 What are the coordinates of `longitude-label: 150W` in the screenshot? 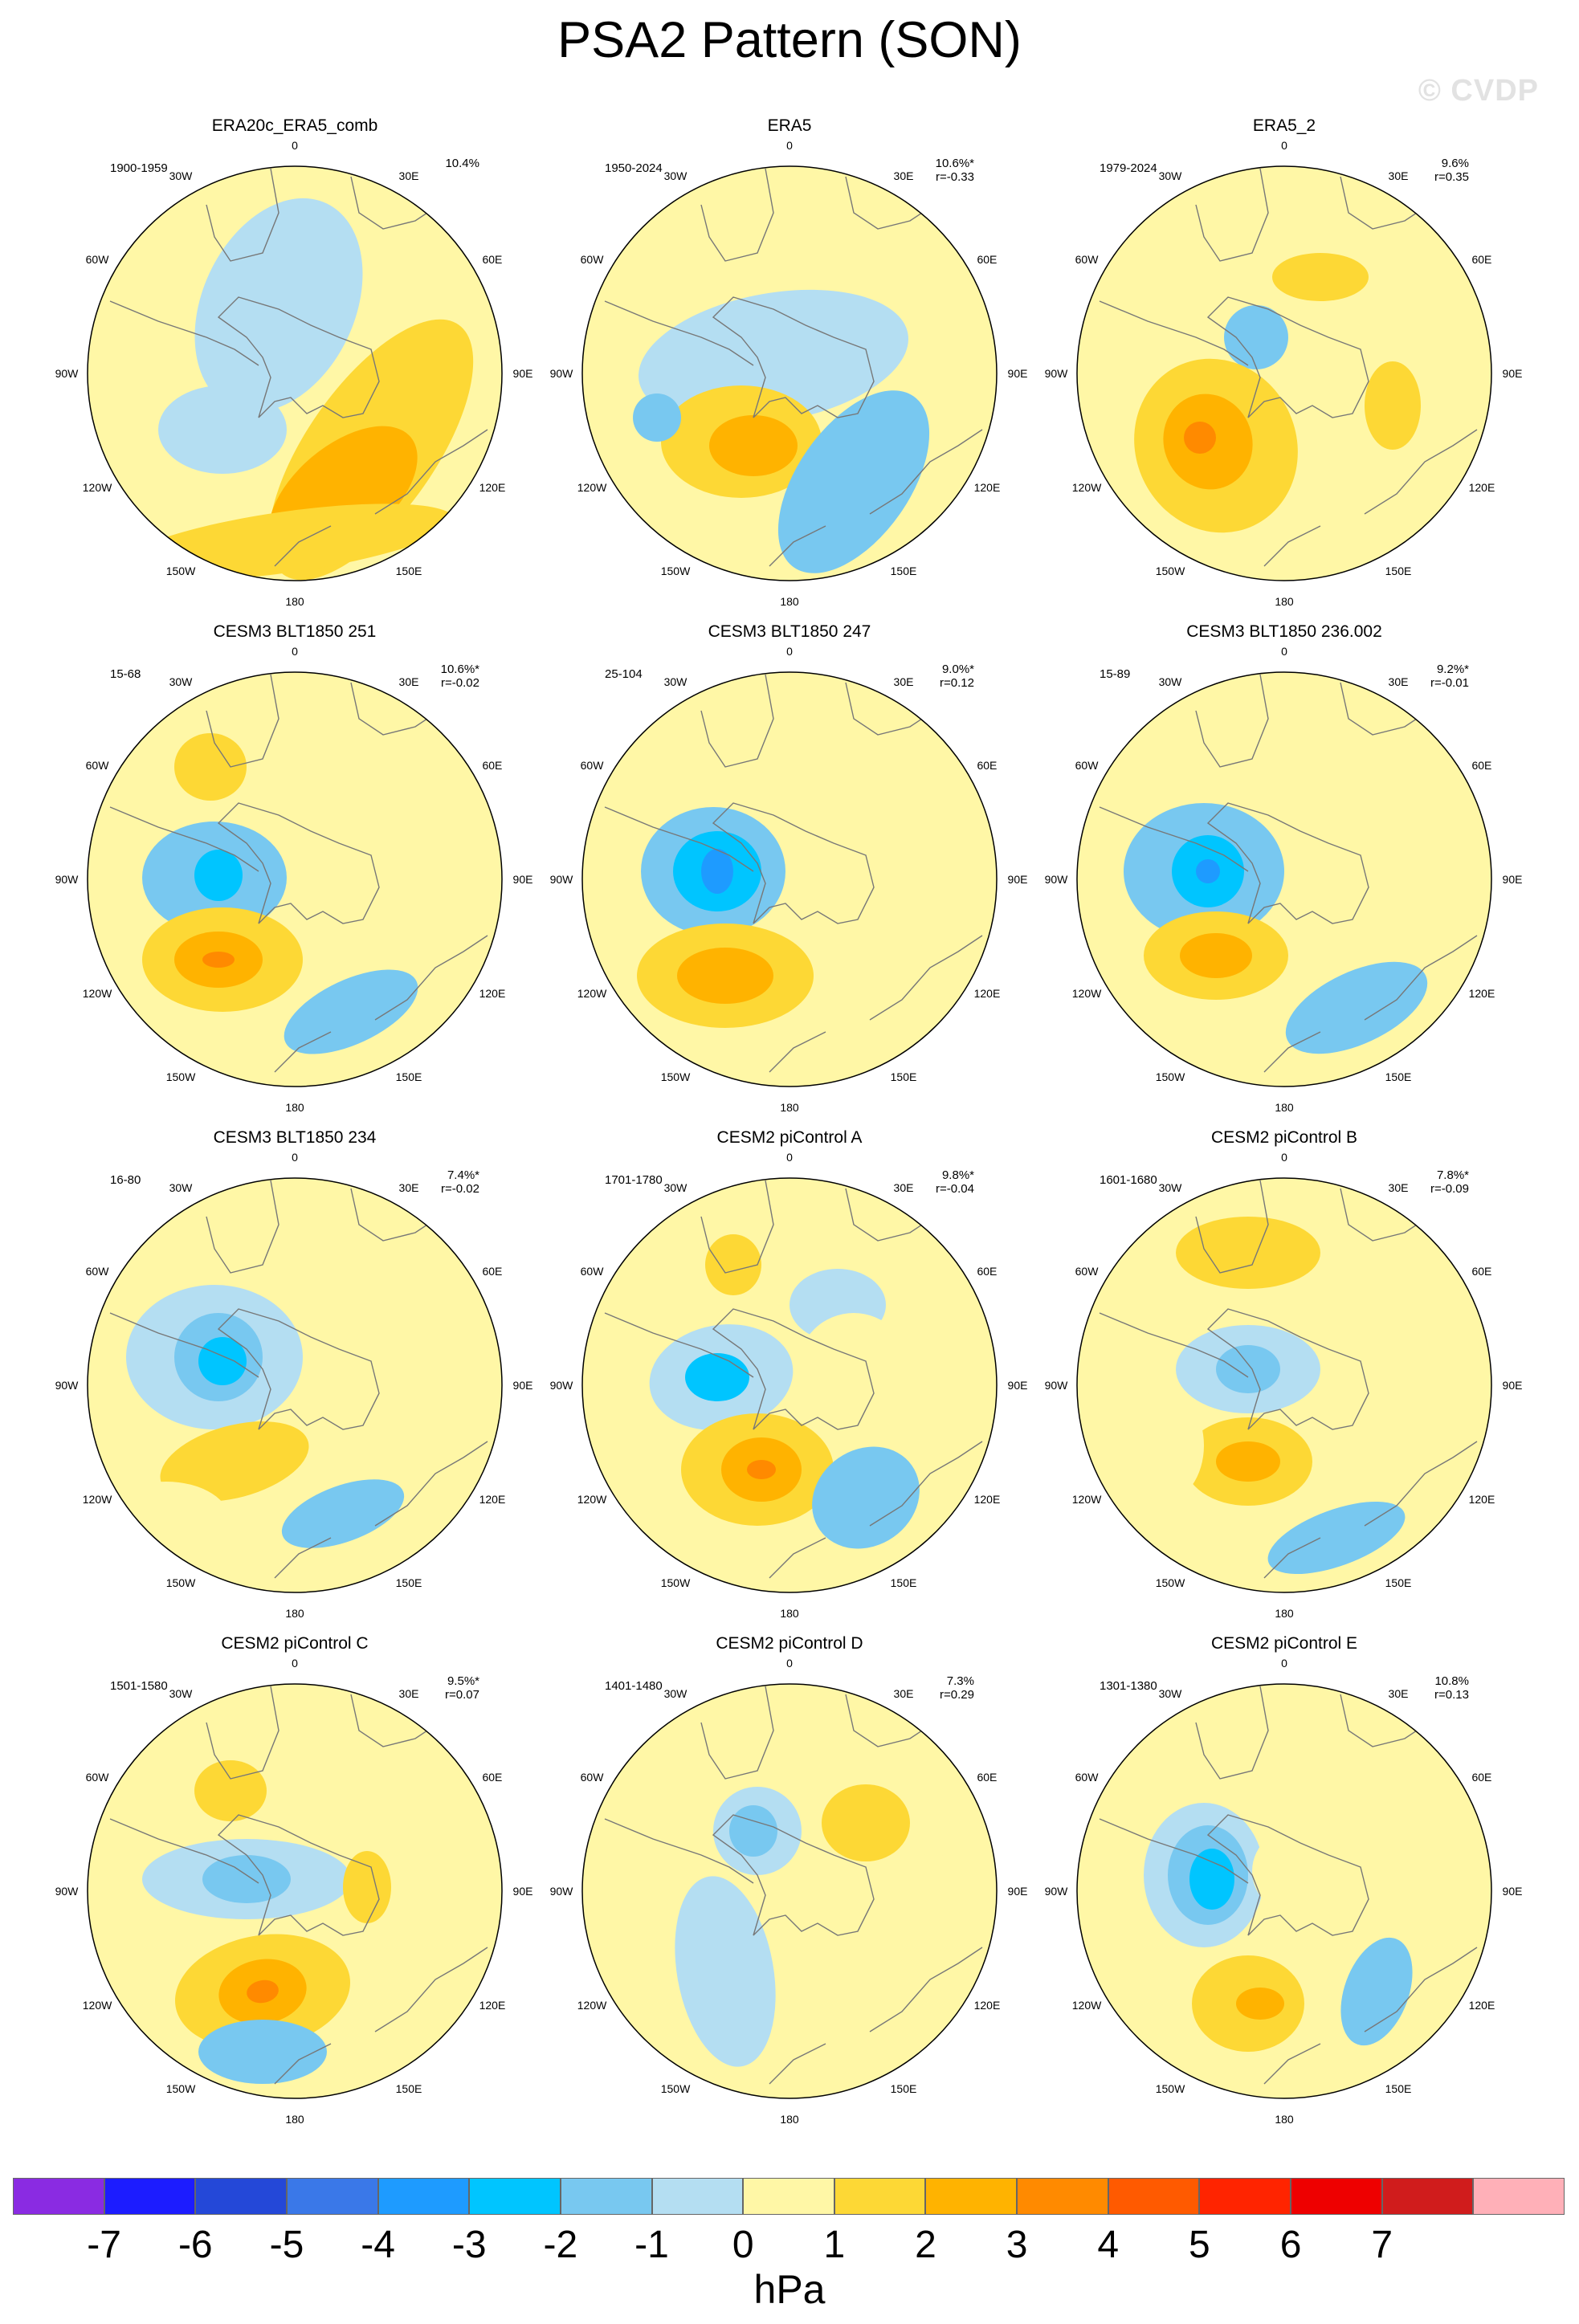 It's located at (675, 2088).